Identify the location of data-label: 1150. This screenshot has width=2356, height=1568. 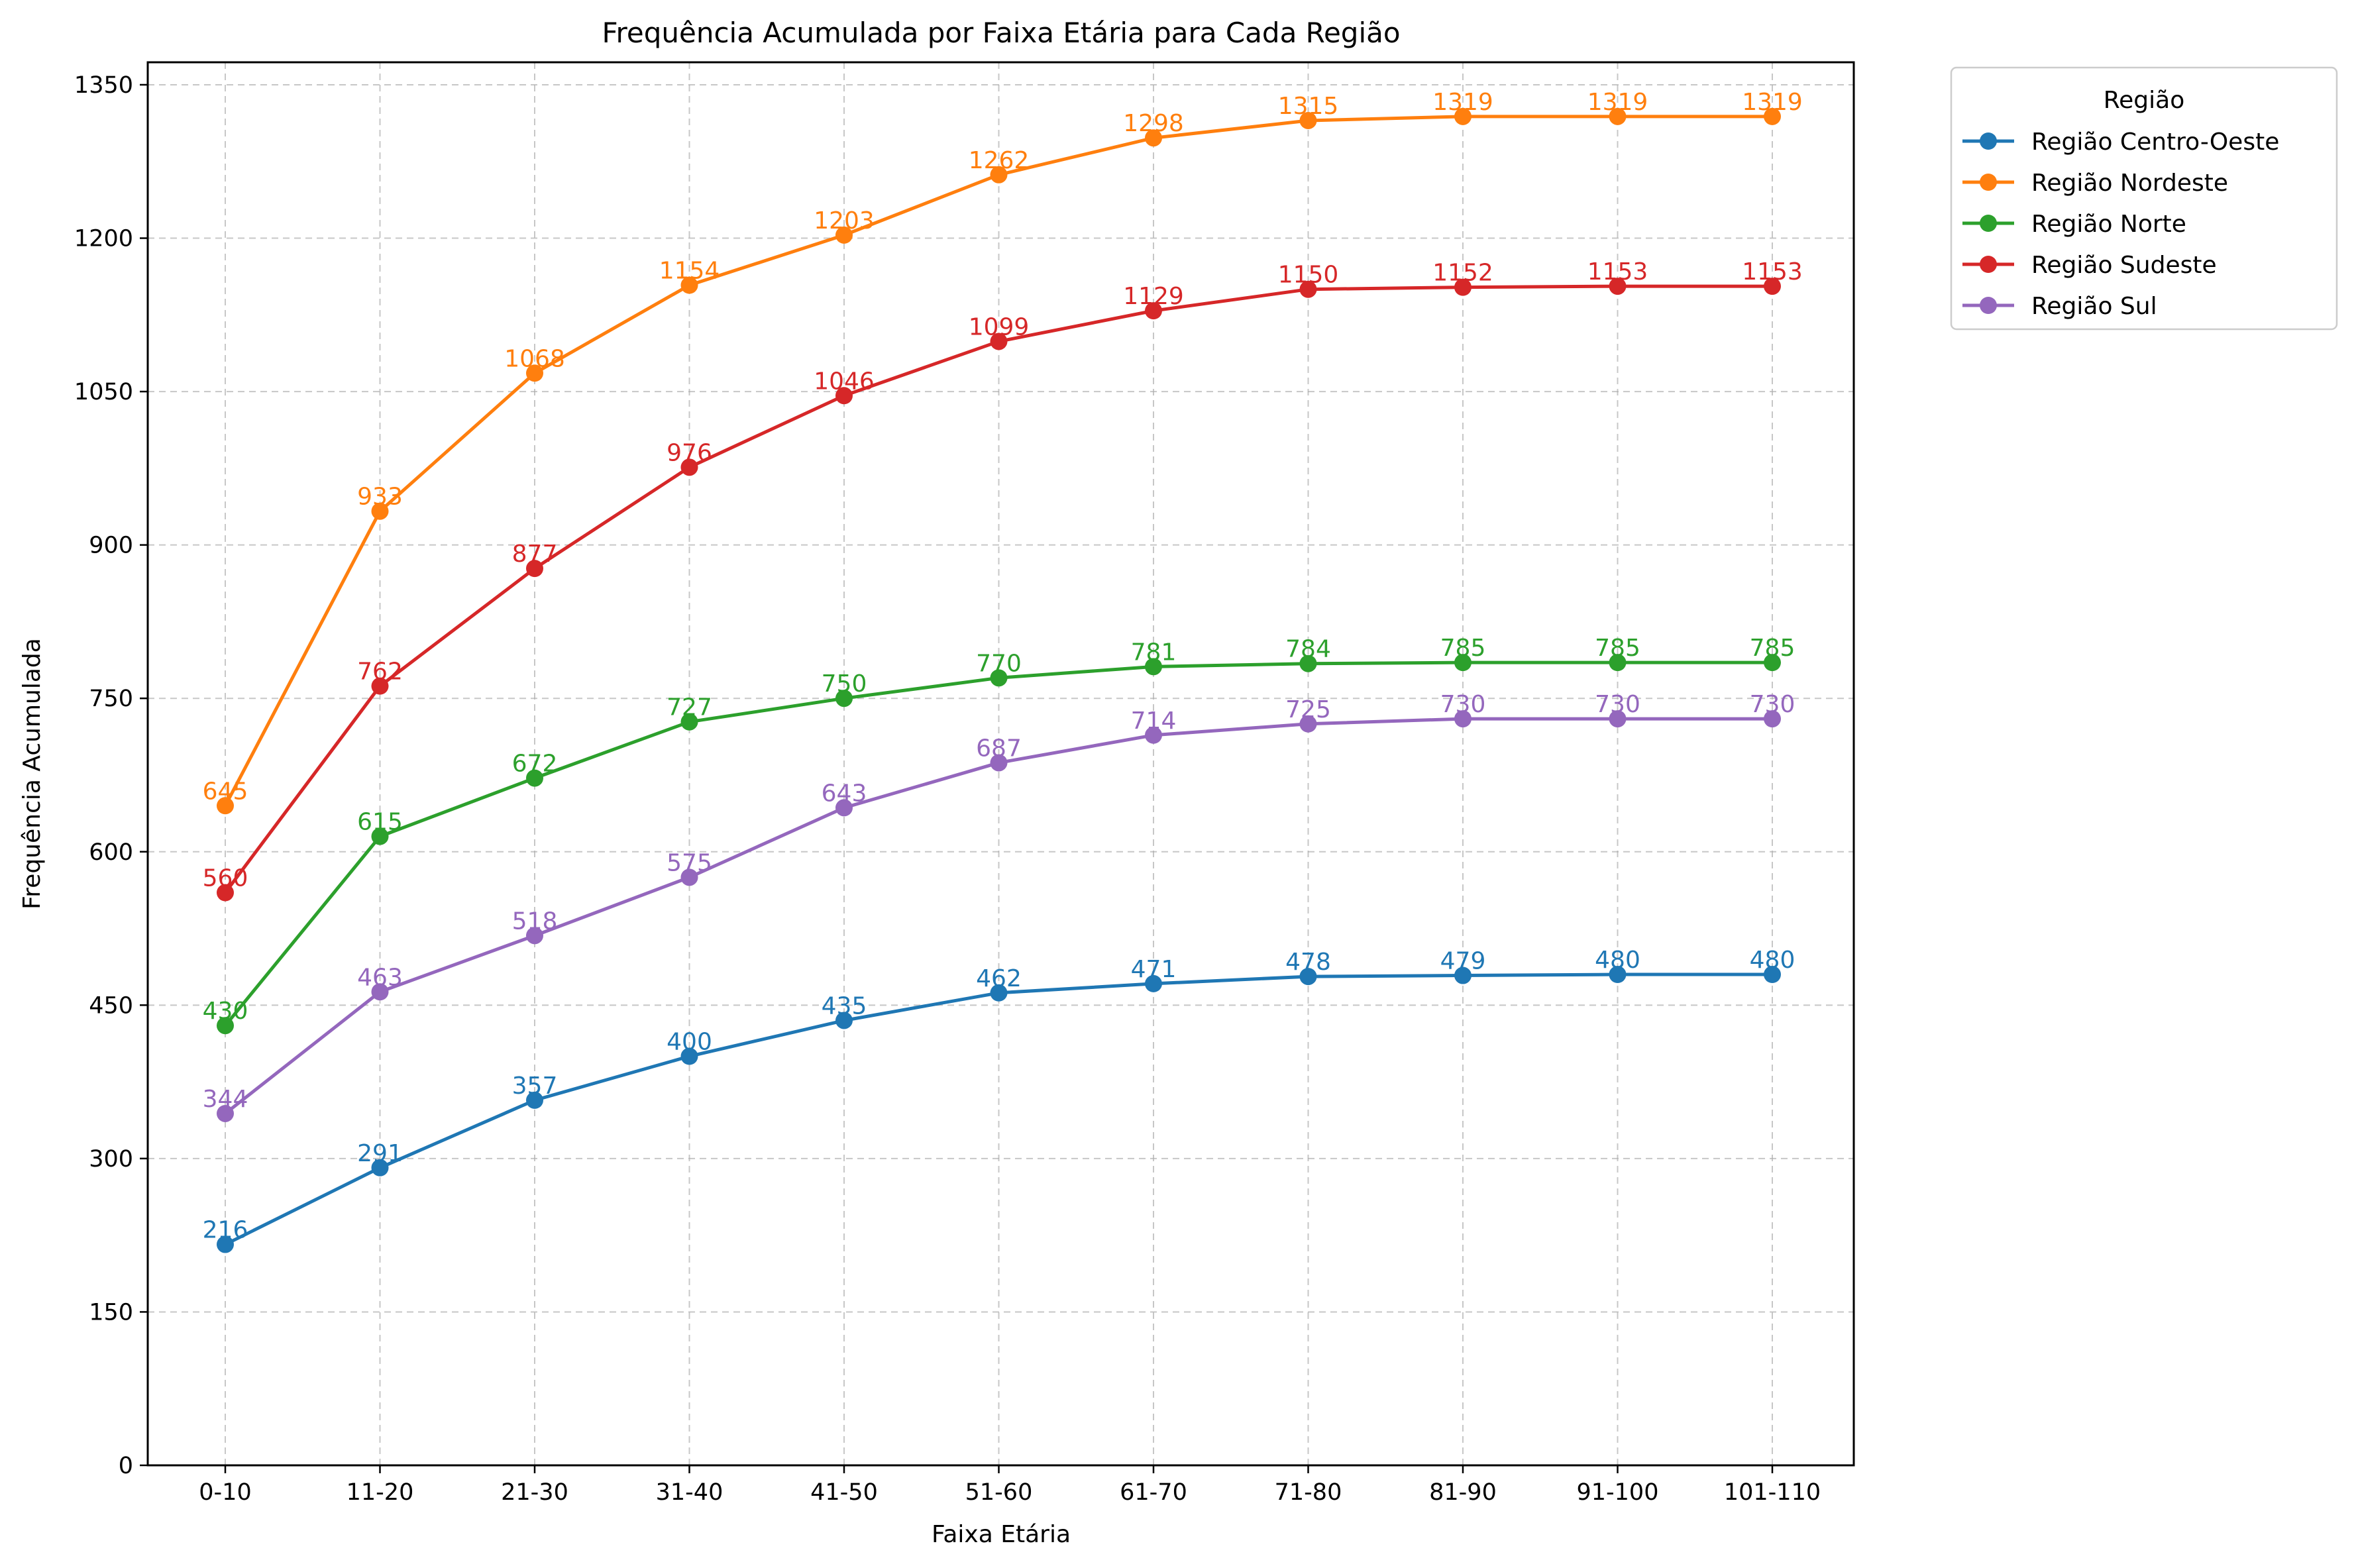
(1308, 275).